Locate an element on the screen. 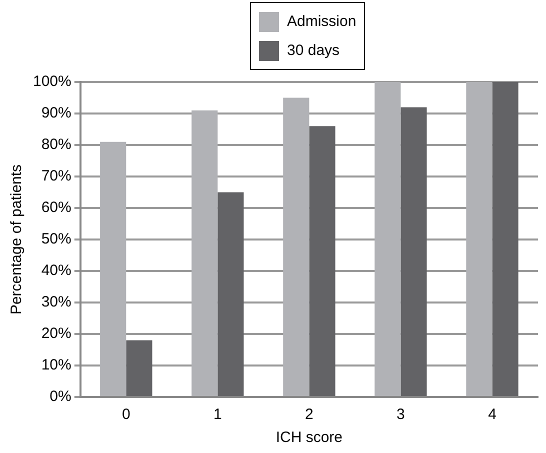  y-tick-label: 50% is located at coordinates (56, 239).